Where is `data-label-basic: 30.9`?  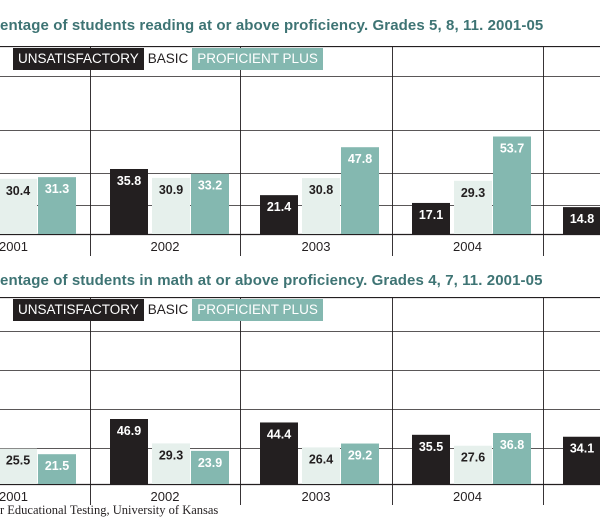 data-label-basic: 30.9 is located at coordinates (171, 190).